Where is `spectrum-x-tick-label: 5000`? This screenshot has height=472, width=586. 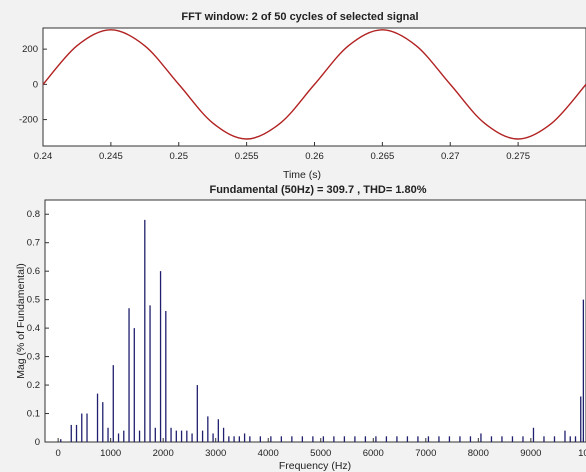
spectrum-x-tick-label: 5000 is located at coordinates (320, 453).